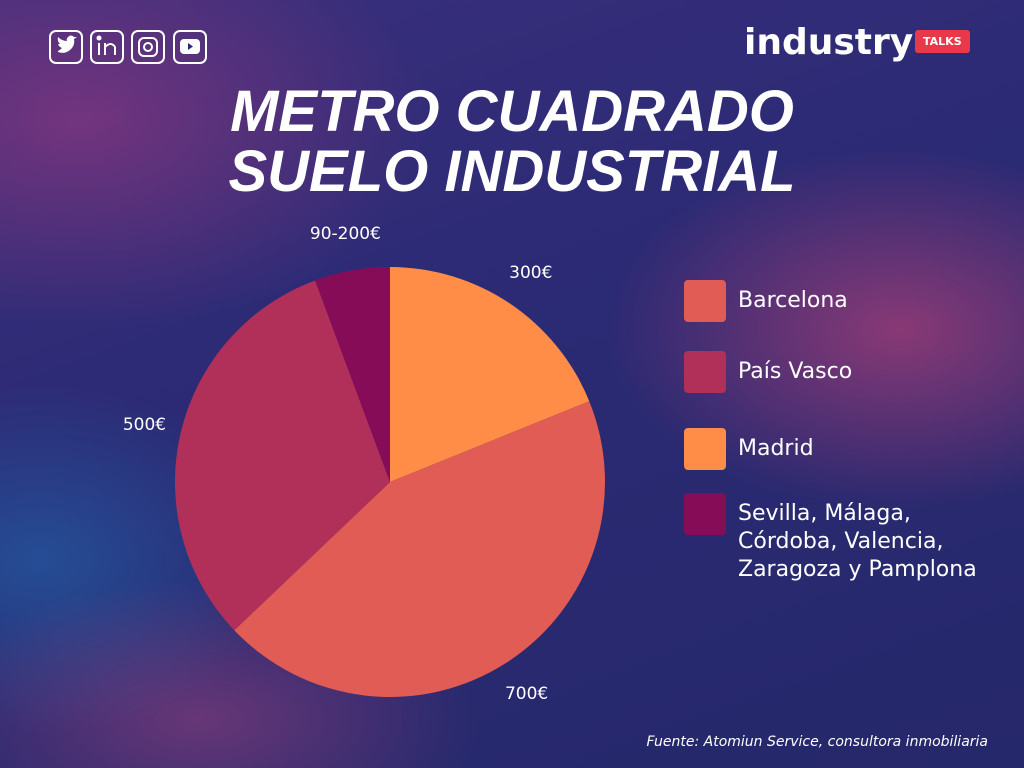 This screenshot has height=768, width=1024. I want to click on title-line: METRO CUADRADO, so click(512, 111).